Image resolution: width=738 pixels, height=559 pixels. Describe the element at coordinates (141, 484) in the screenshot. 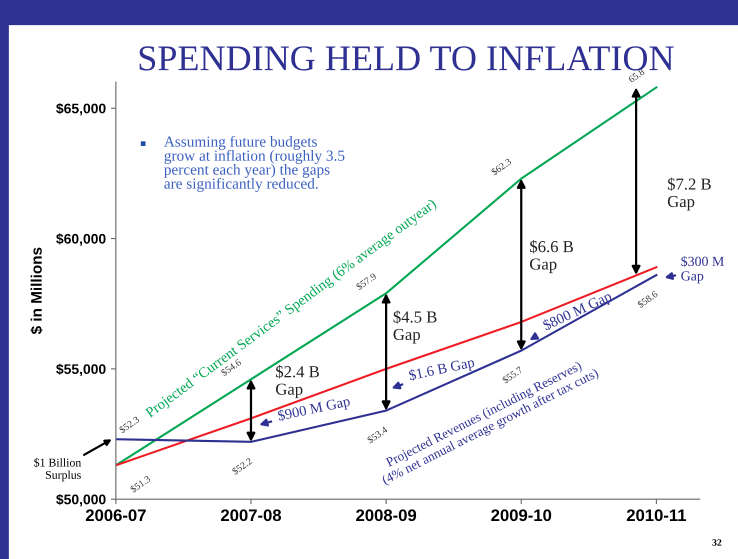

I see `annotation: $51.3` at that location.